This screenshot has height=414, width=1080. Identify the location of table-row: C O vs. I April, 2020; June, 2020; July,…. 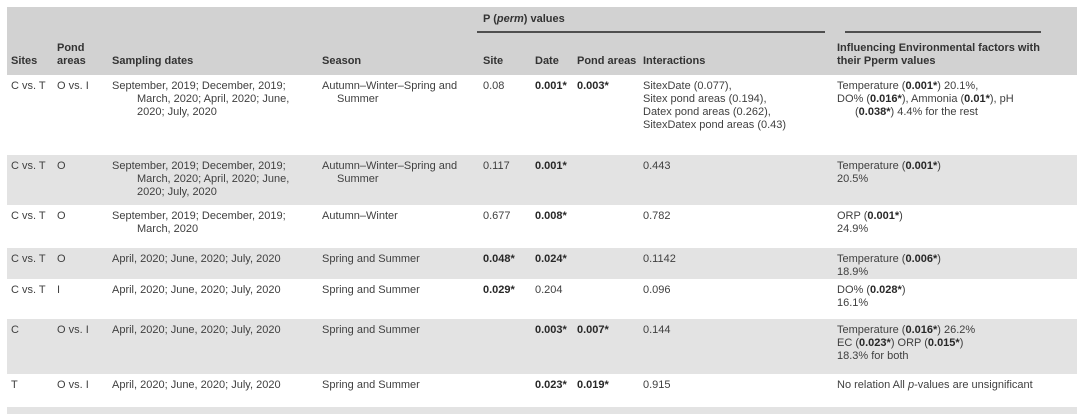
(542, 346).